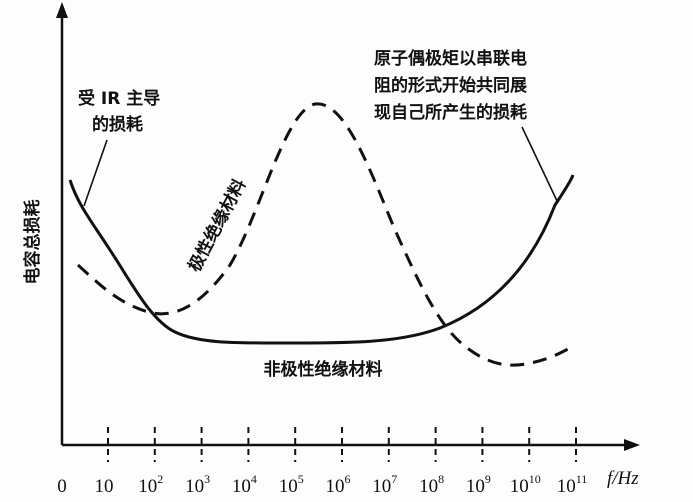  I want to click on y-axis-label: 电容总损耗, so click(32, 242).